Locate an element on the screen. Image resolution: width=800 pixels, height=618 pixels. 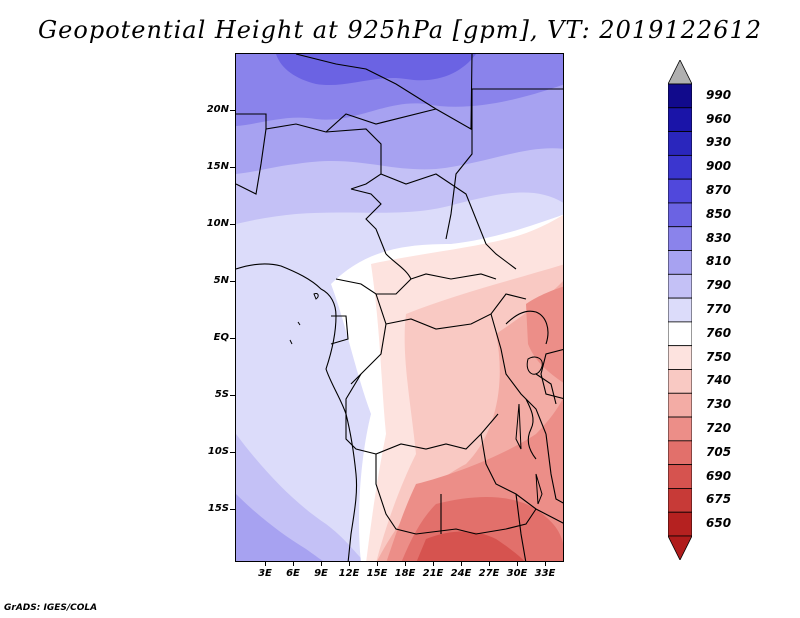
lon-label-21e: 21E is located at coordinates (433, 573).